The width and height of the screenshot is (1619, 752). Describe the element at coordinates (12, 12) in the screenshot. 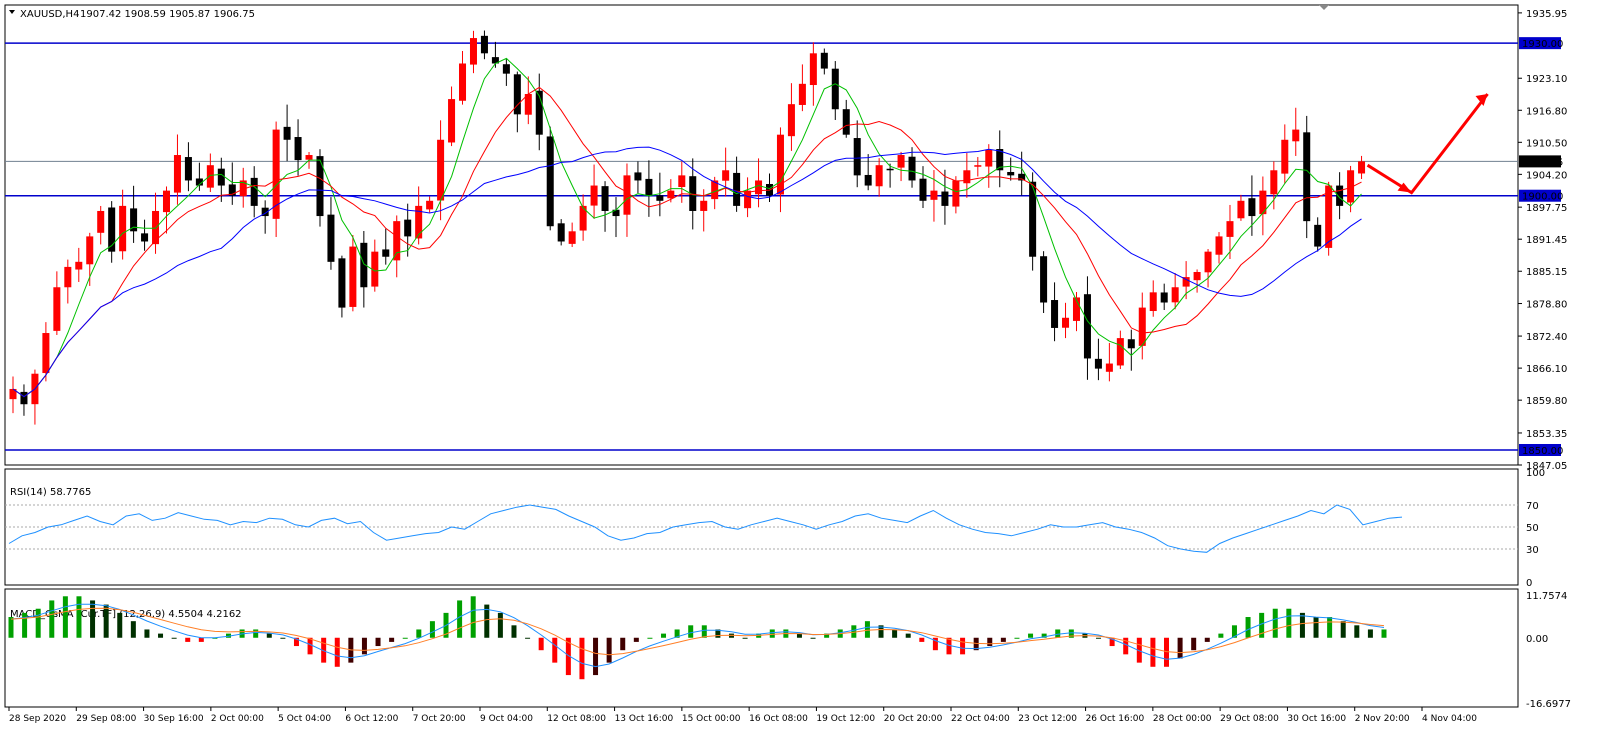

I see `menu-triangle-icon` at that location.